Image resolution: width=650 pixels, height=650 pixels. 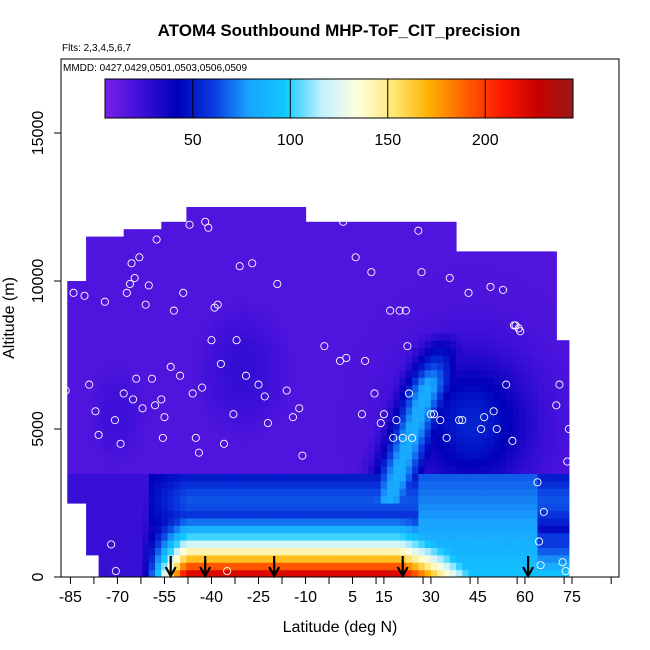 I want to click on x-tick-label: 75, so click(x=572, y=597).